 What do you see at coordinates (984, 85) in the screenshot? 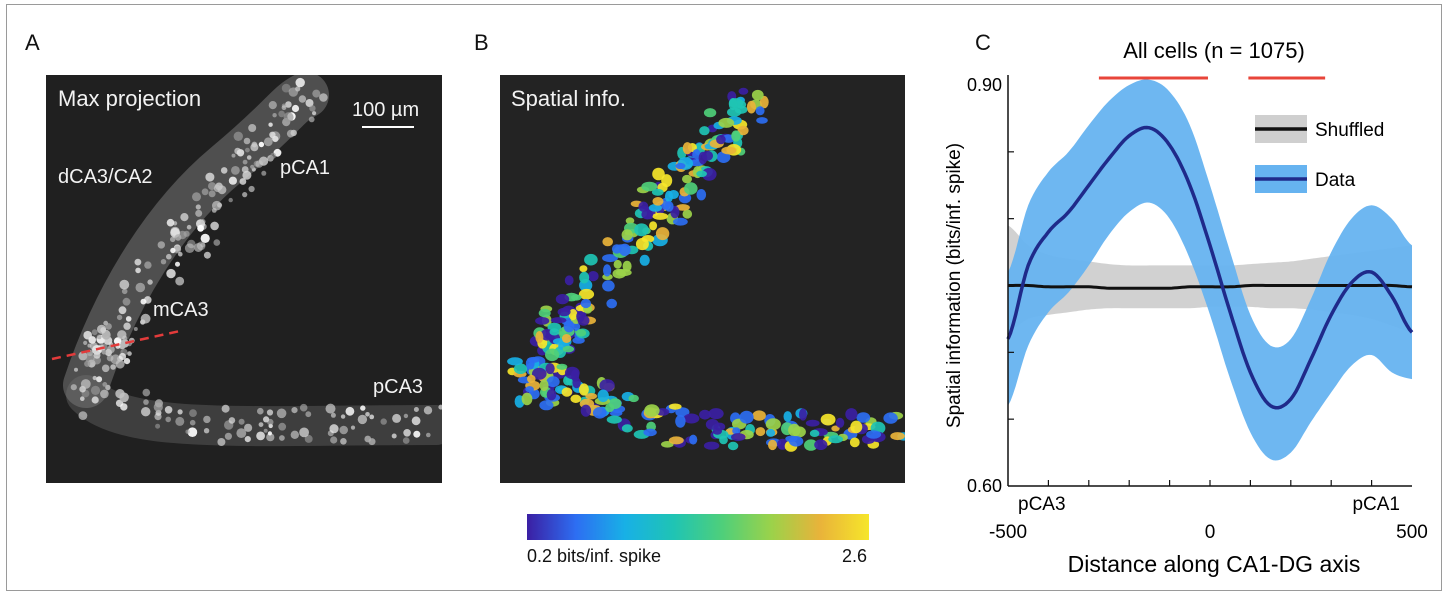
I see `y-tick-label: 0.90` at bounding box center [984, 85].